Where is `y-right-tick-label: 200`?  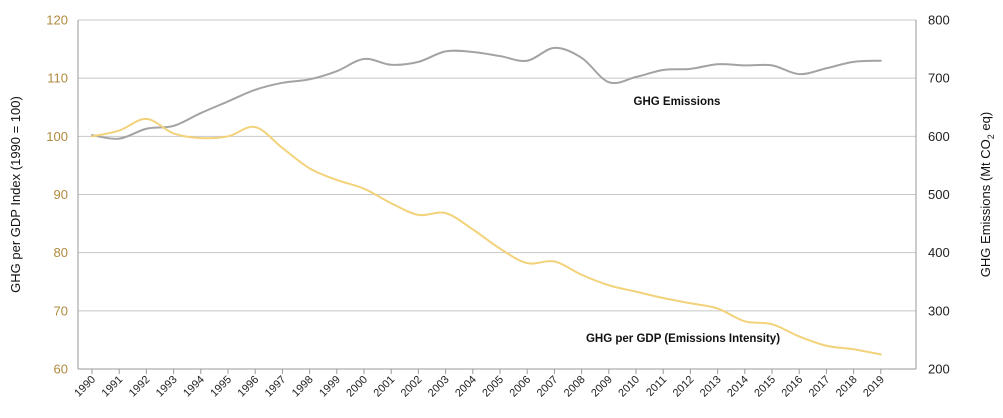
y-right-tick-label: 200 is located at coordinates (939, 369).